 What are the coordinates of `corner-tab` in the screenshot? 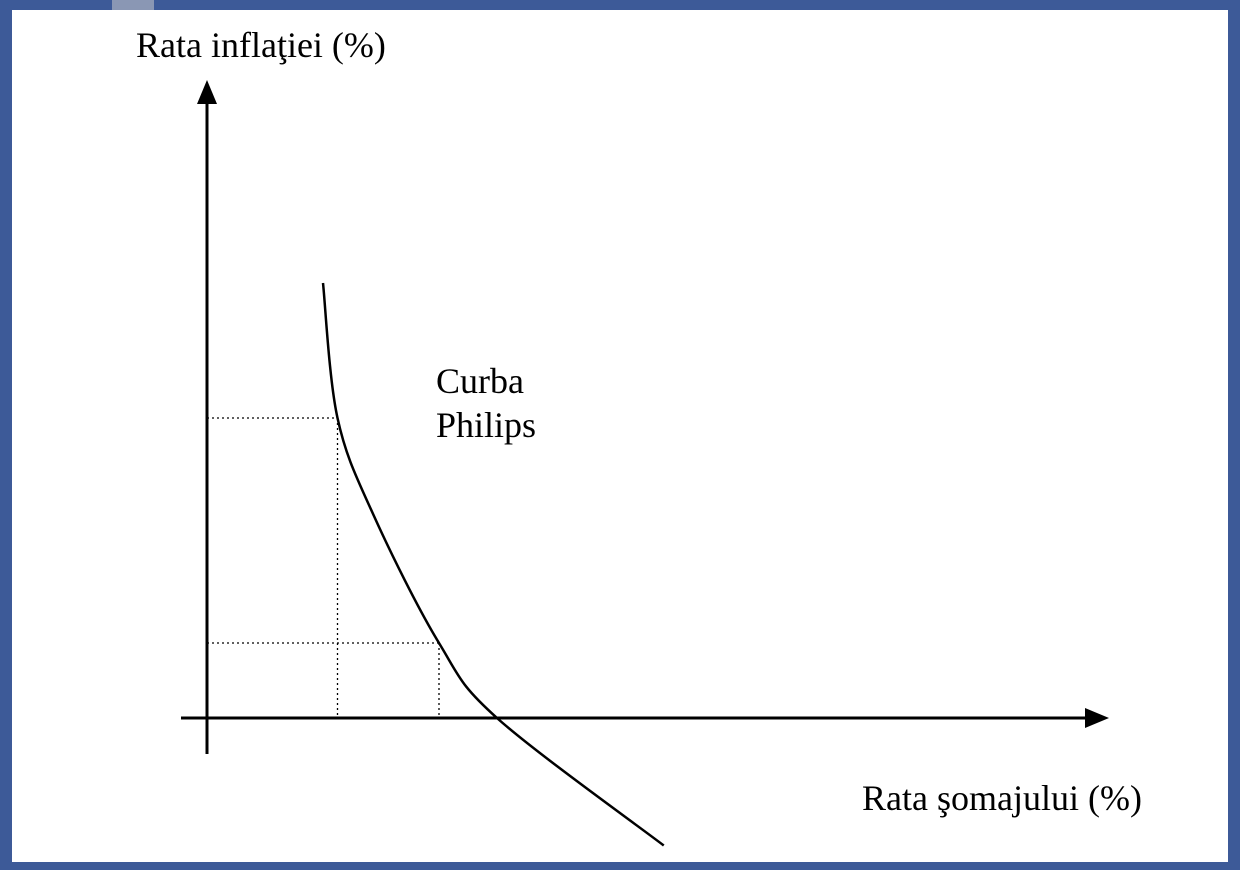 It's located at (133, 5).